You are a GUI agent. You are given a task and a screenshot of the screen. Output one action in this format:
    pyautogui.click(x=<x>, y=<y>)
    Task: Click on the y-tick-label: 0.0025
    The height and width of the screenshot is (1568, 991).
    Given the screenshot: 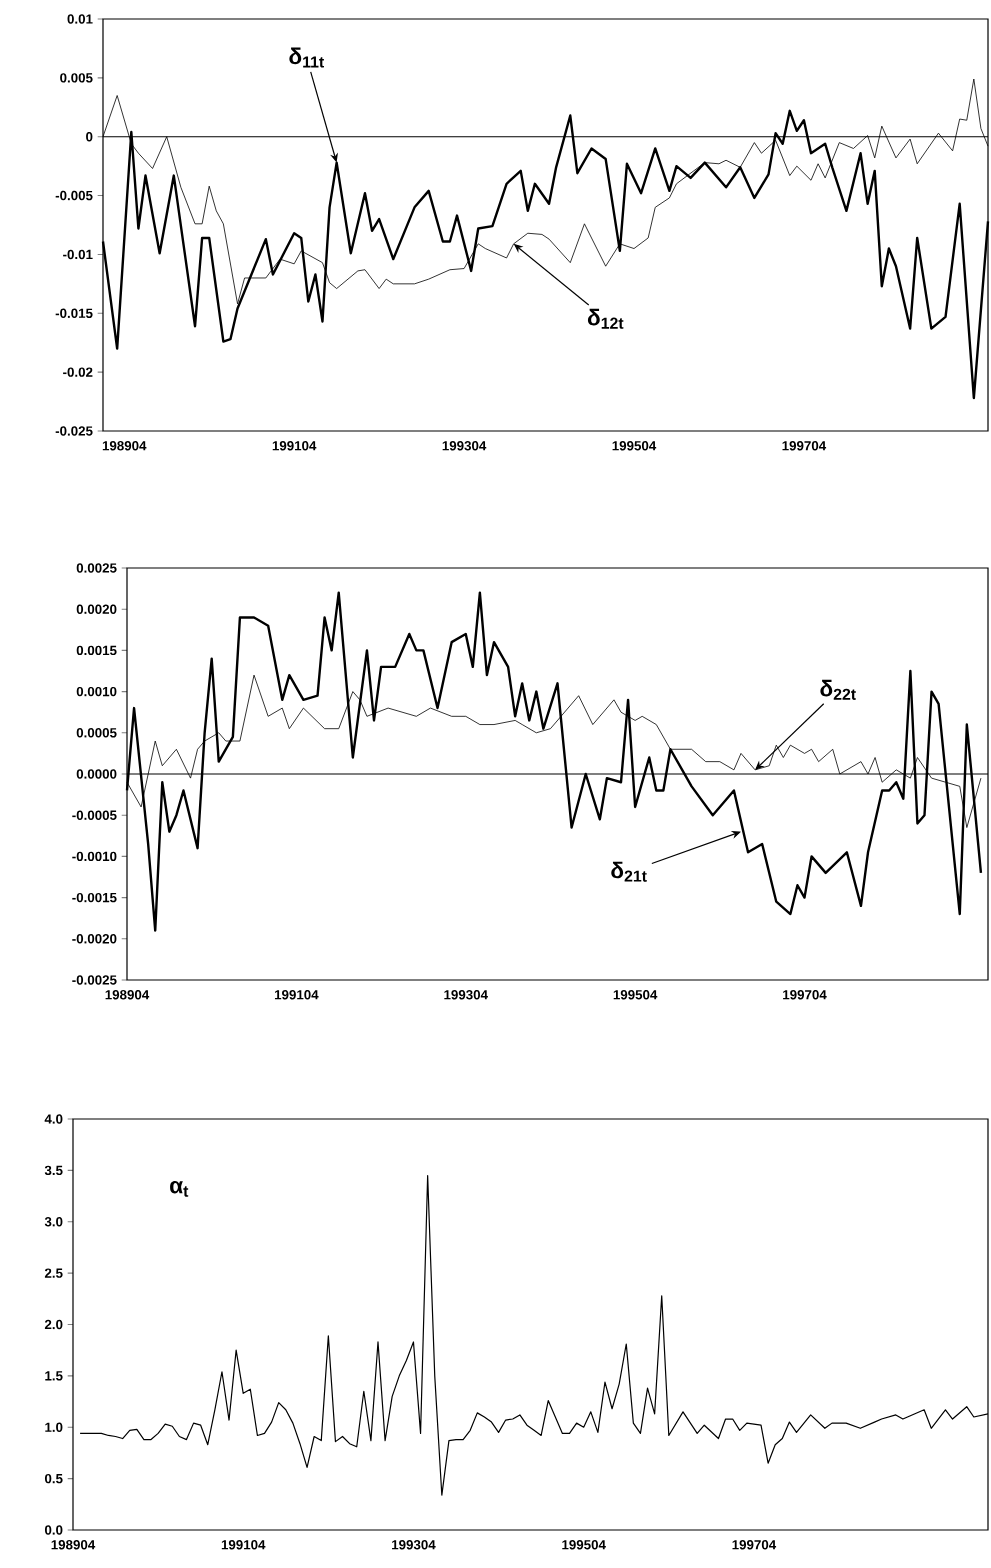 What is the action you would take?
    pyautogui.click(x=96, y=568)
    